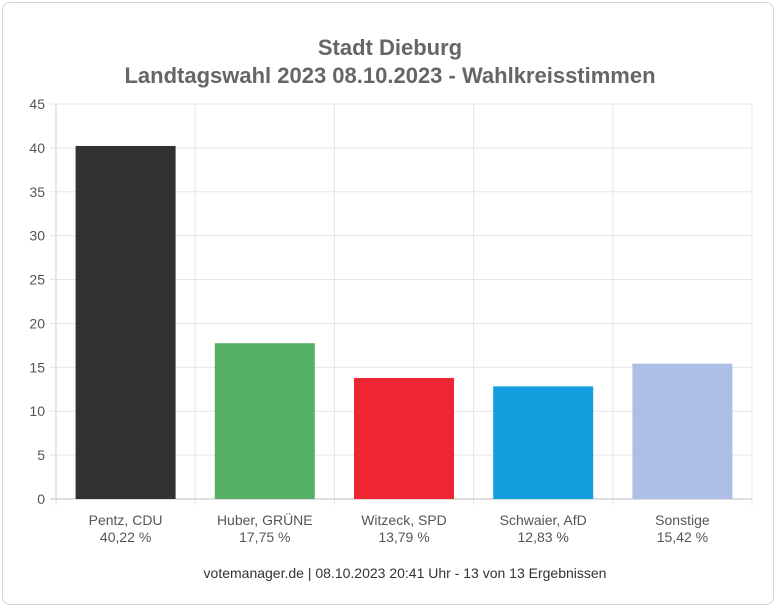  What do you see at coordinates (37, 367) in the screenshot?
I see `y-tick-label: 15` at bounding box center [37, 367].